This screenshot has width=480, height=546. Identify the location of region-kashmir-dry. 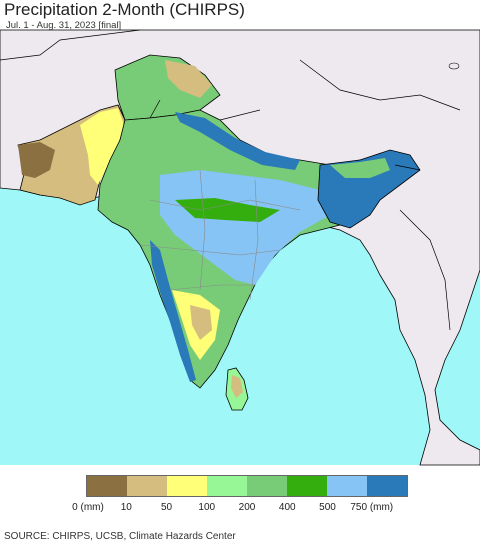
(188, 79).